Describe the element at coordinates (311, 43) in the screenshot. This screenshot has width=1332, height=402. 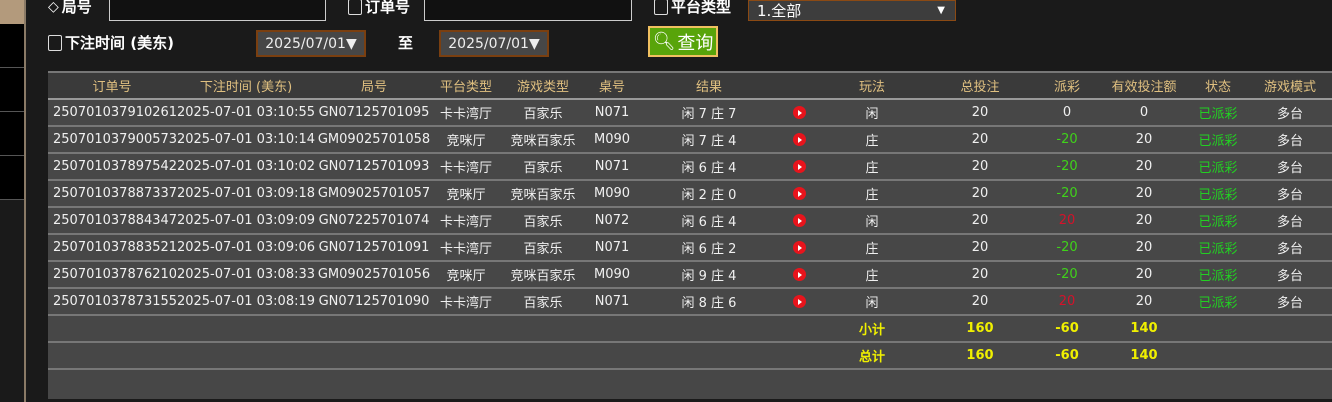
I see `date-from-select: 2025/07/01 ▼` at that location.